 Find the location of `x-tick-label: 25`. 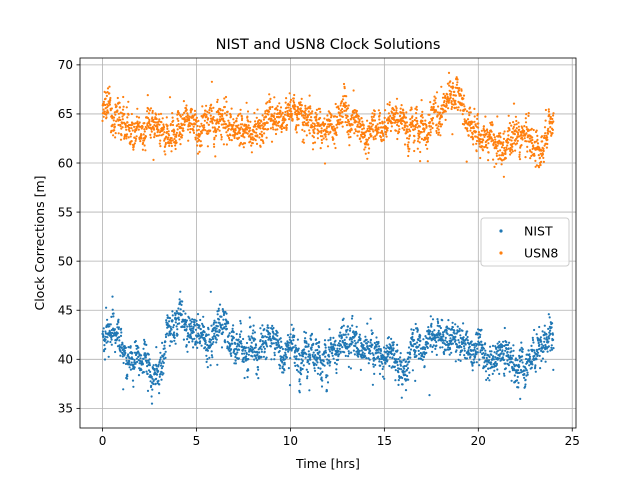

x-tick-label: 25 is located at coordinates (572, 441).